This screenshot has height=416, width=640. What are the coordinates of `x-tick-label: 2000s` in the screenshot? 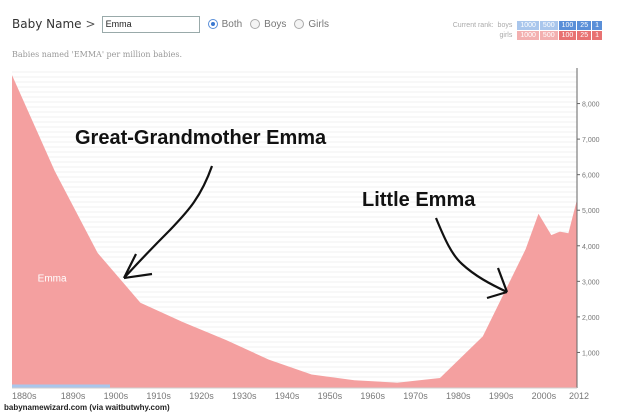 It's located at (544, 396).